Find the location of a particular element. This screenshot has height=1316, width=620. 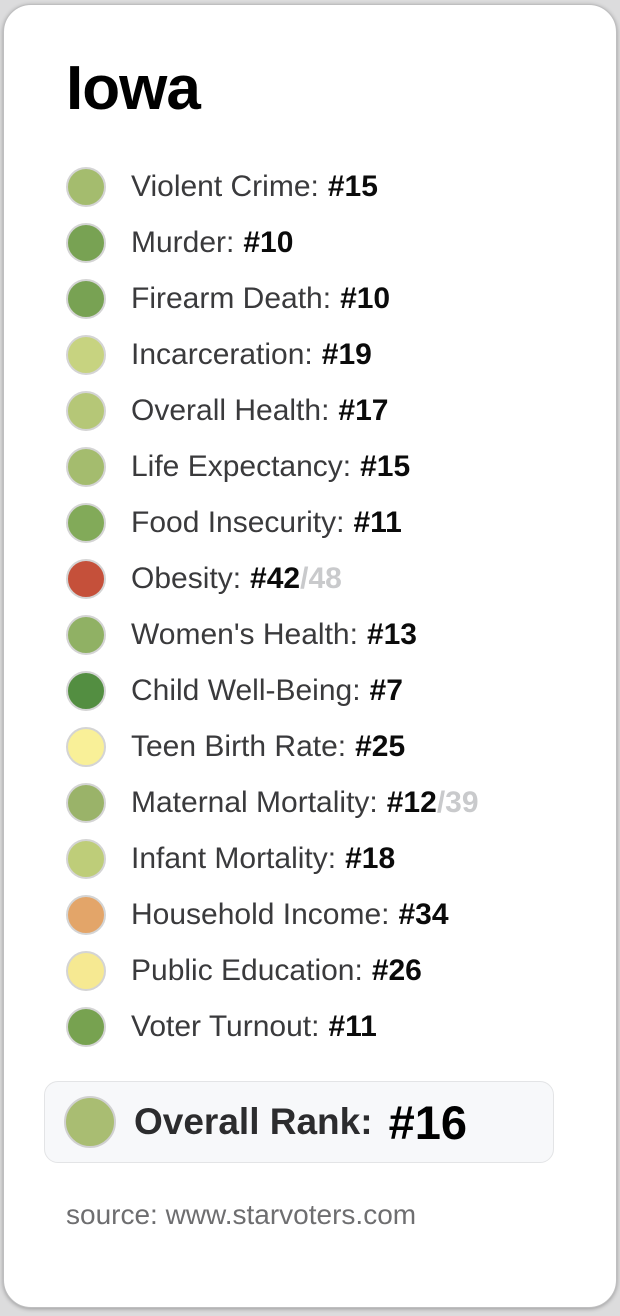

metric-rank: #42 is located at coordinates (275, 578).